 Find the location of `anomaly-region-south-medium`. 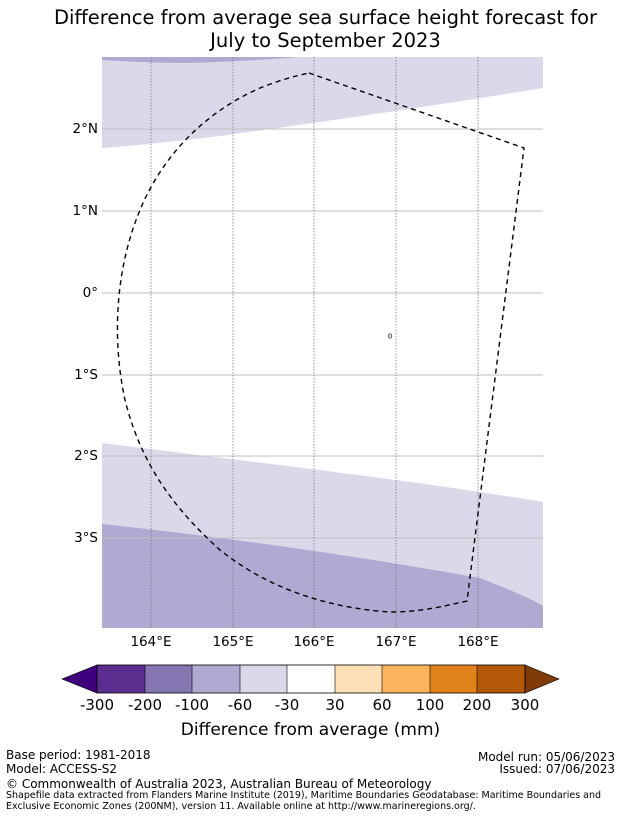

anomaly-region-south-medium is located at coordinates (322, 576).